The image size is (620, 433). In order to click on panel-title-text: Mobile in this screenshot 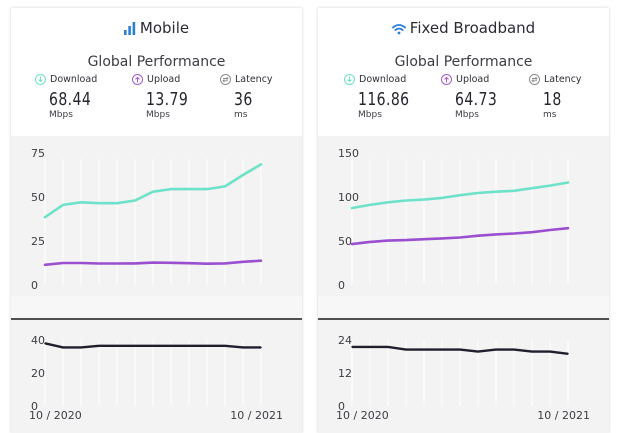, I will do `click(164, 28)`.